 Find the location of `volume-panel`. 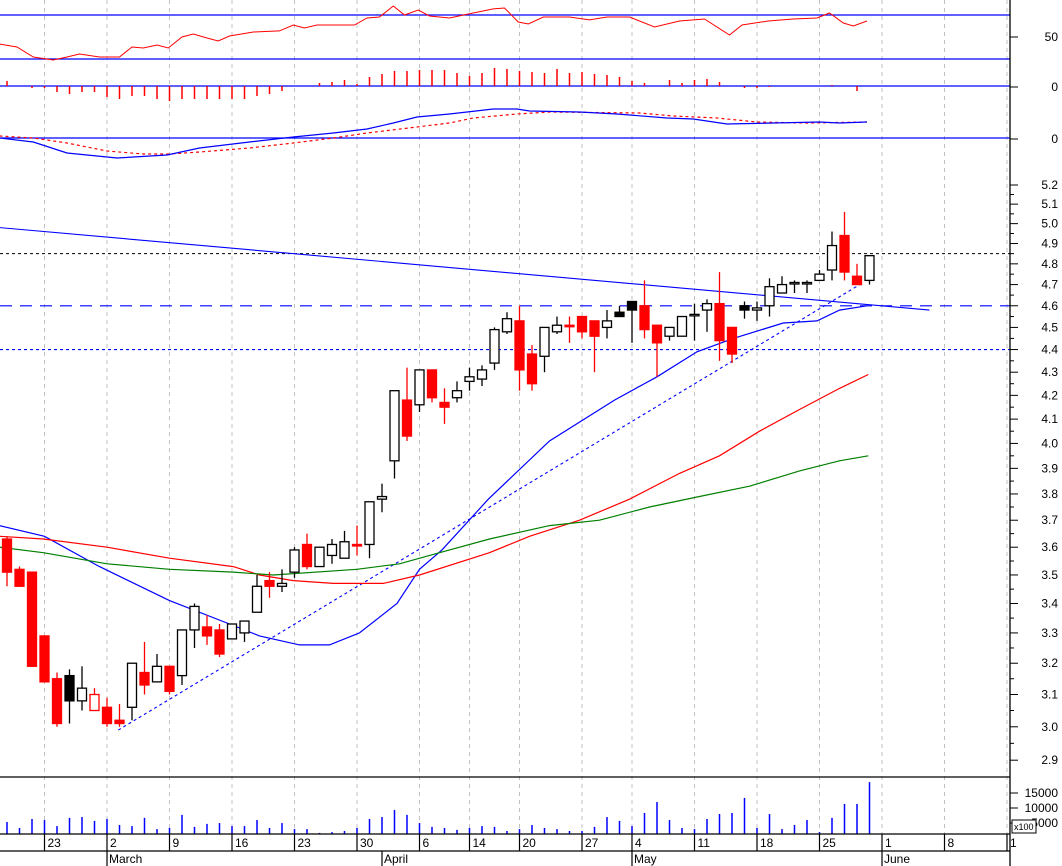

volume-panel is located at coordinates (505, 805).